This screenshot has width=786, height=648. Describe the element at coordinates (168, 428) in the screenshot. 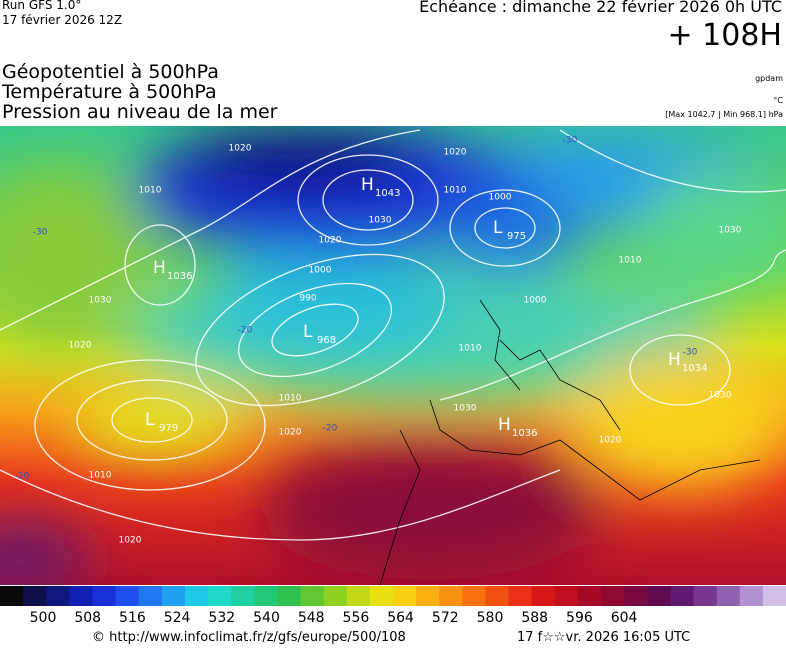

I see `center-pressure: 979` at that location.